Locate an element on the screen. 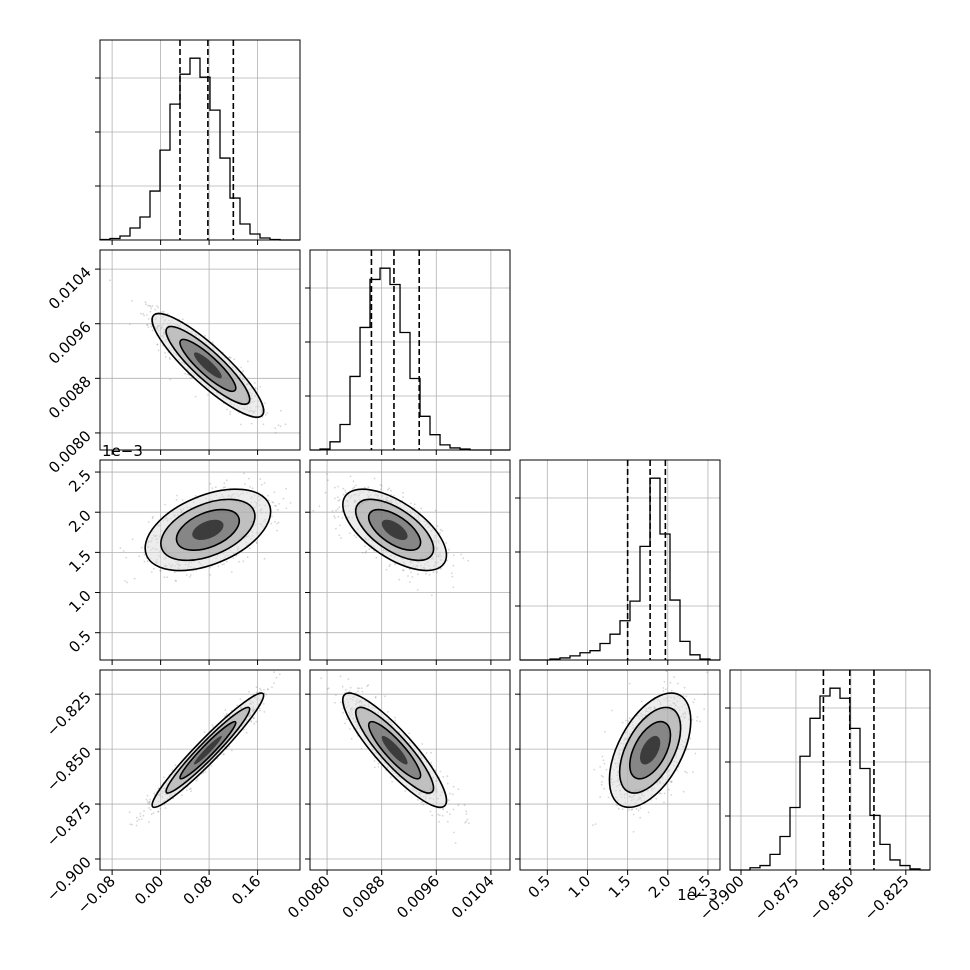  y-tick-label: 0.0096 is located at coordinates (70, 343).